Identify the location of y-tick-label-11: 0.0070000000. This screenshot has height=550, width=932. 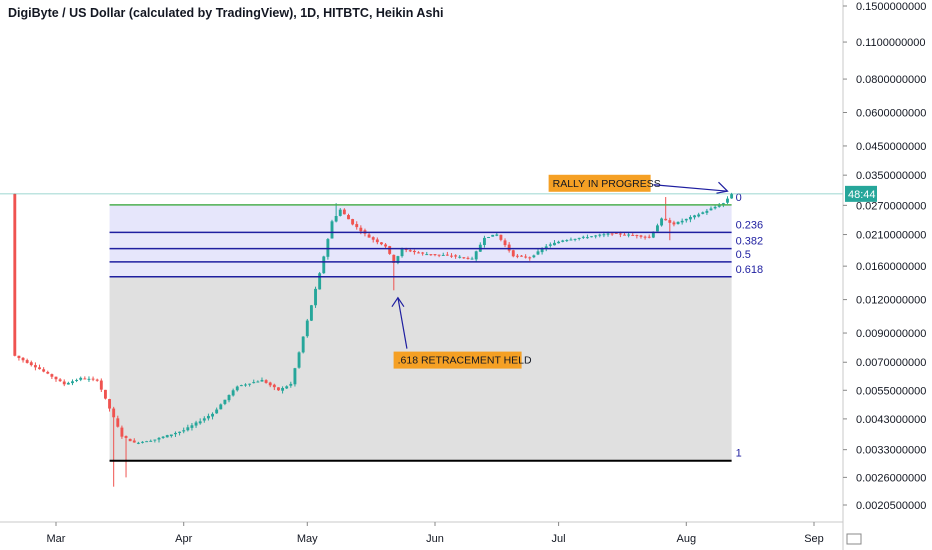
(891, 363).